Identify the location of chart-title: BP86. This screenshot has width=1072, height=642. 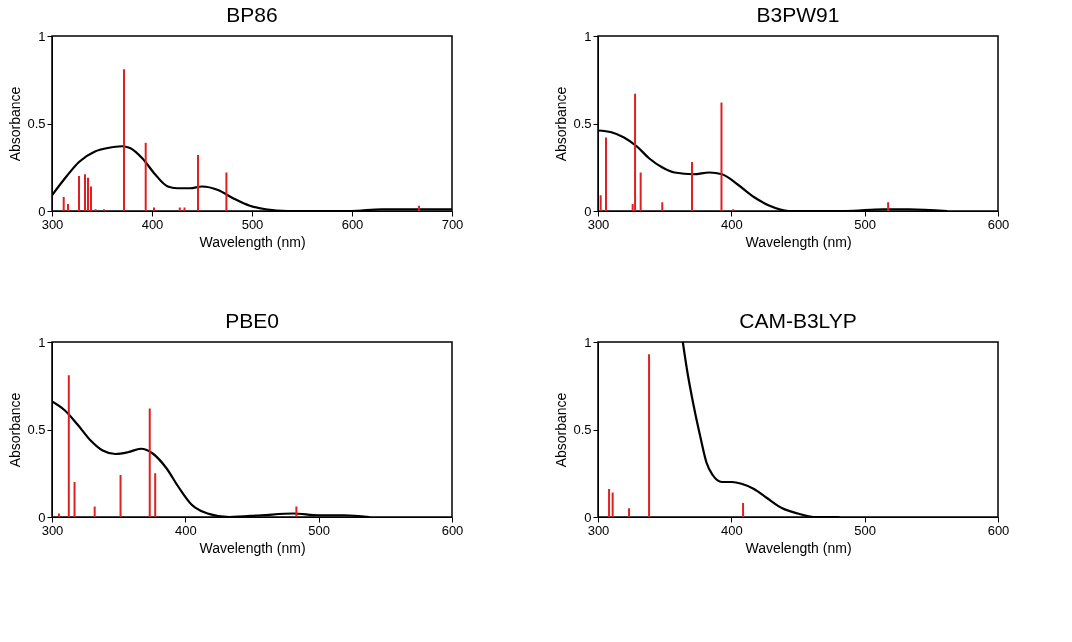
(252, 14).